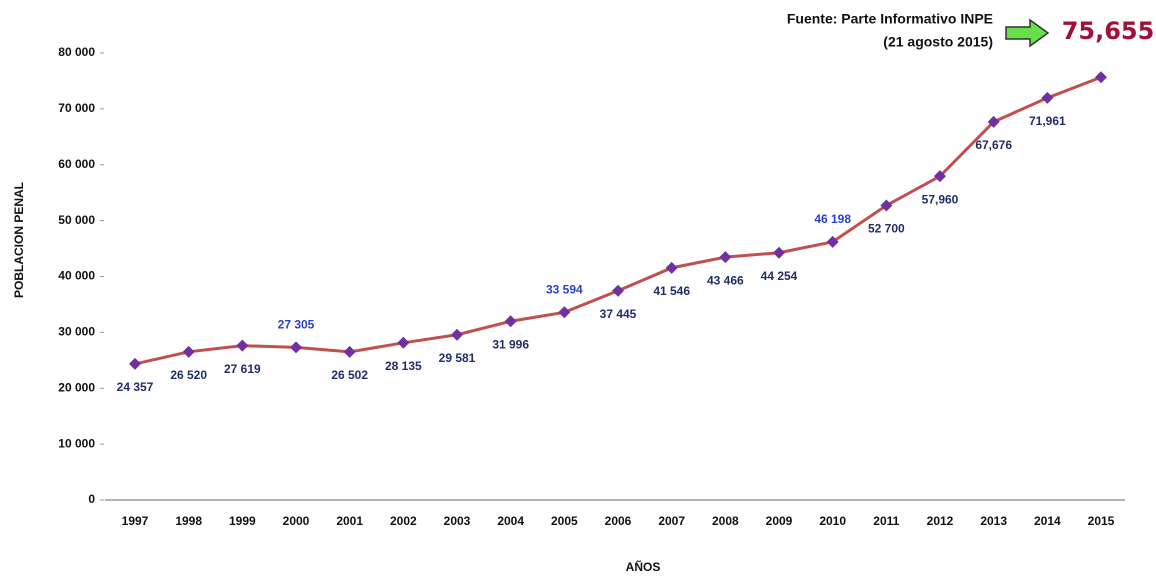  What do you see at coordinates (564, 521) in the screenshot?
I see `x-tick-label: 2005` at bounding box center [564, 521].